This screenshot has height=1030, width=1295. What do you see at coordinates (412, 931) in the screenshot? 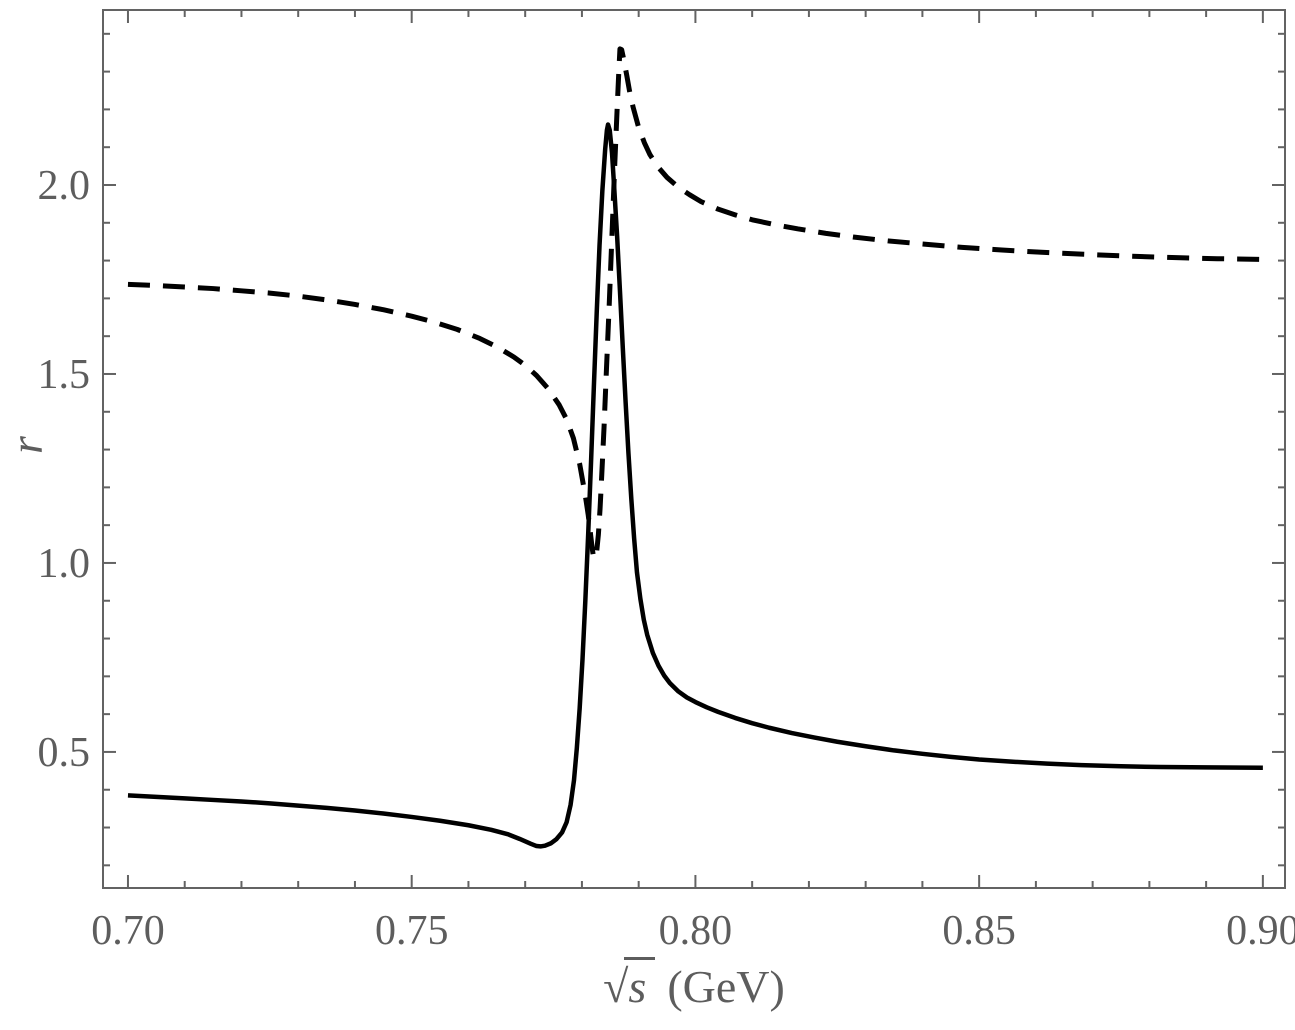
I see `x-tick-label: 0.75` at bounding box center [412, 931].